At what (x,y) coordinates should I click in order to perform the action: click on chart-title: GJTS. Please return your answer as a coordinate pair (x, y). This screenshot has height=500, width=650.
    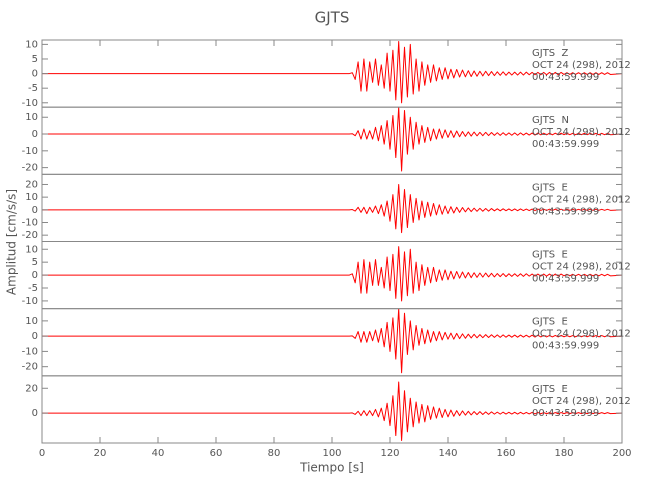
    Looking at the image, I should click on (332, 18).